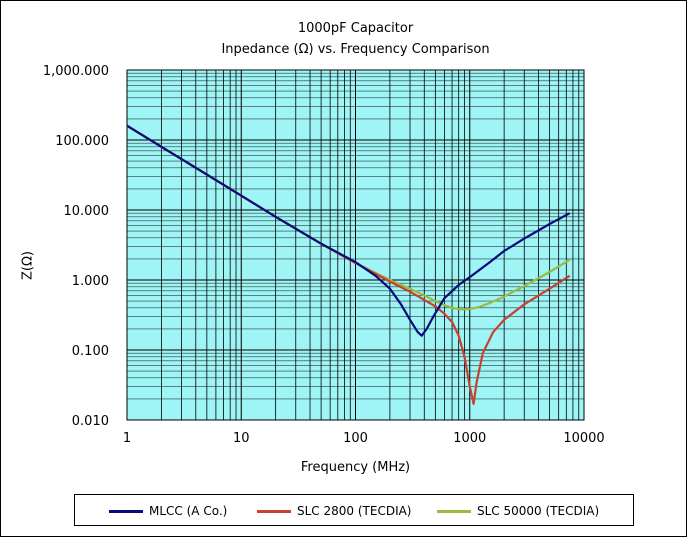 This screenshot has width=687, height=537. I want to click on x-axis-label: Frequency (MHz), so click(355, 467).